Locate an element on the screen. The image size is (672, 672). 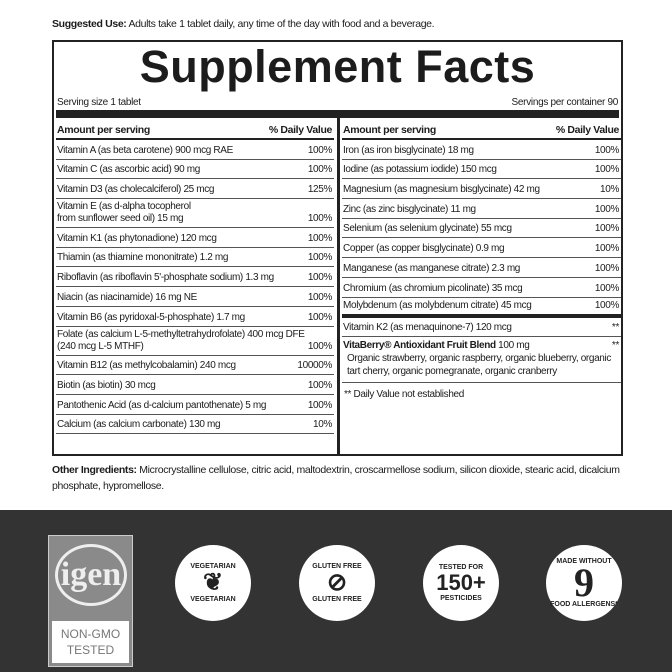
badge-text: FOOD ALLERGENS* is located at coordinates (584, 604).